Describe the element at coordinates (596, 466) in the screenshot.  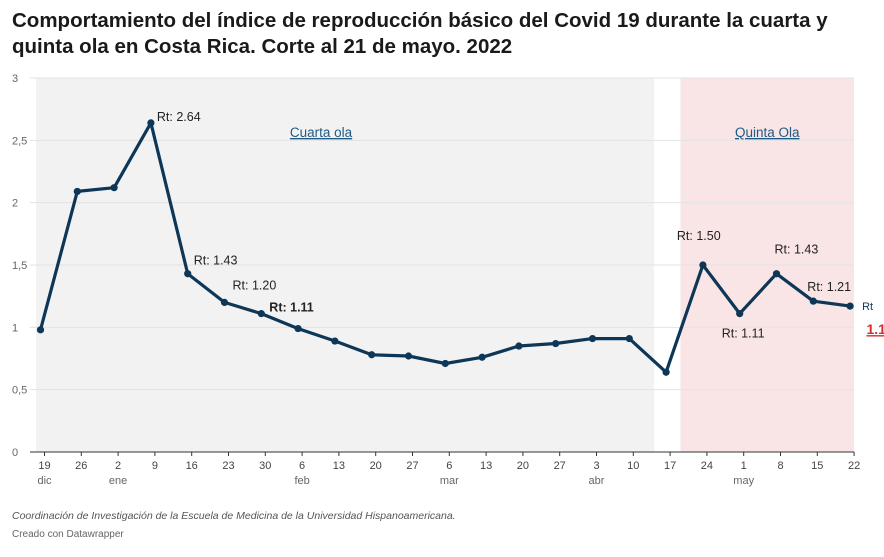
I see `x-tick-label: 3` at that location.